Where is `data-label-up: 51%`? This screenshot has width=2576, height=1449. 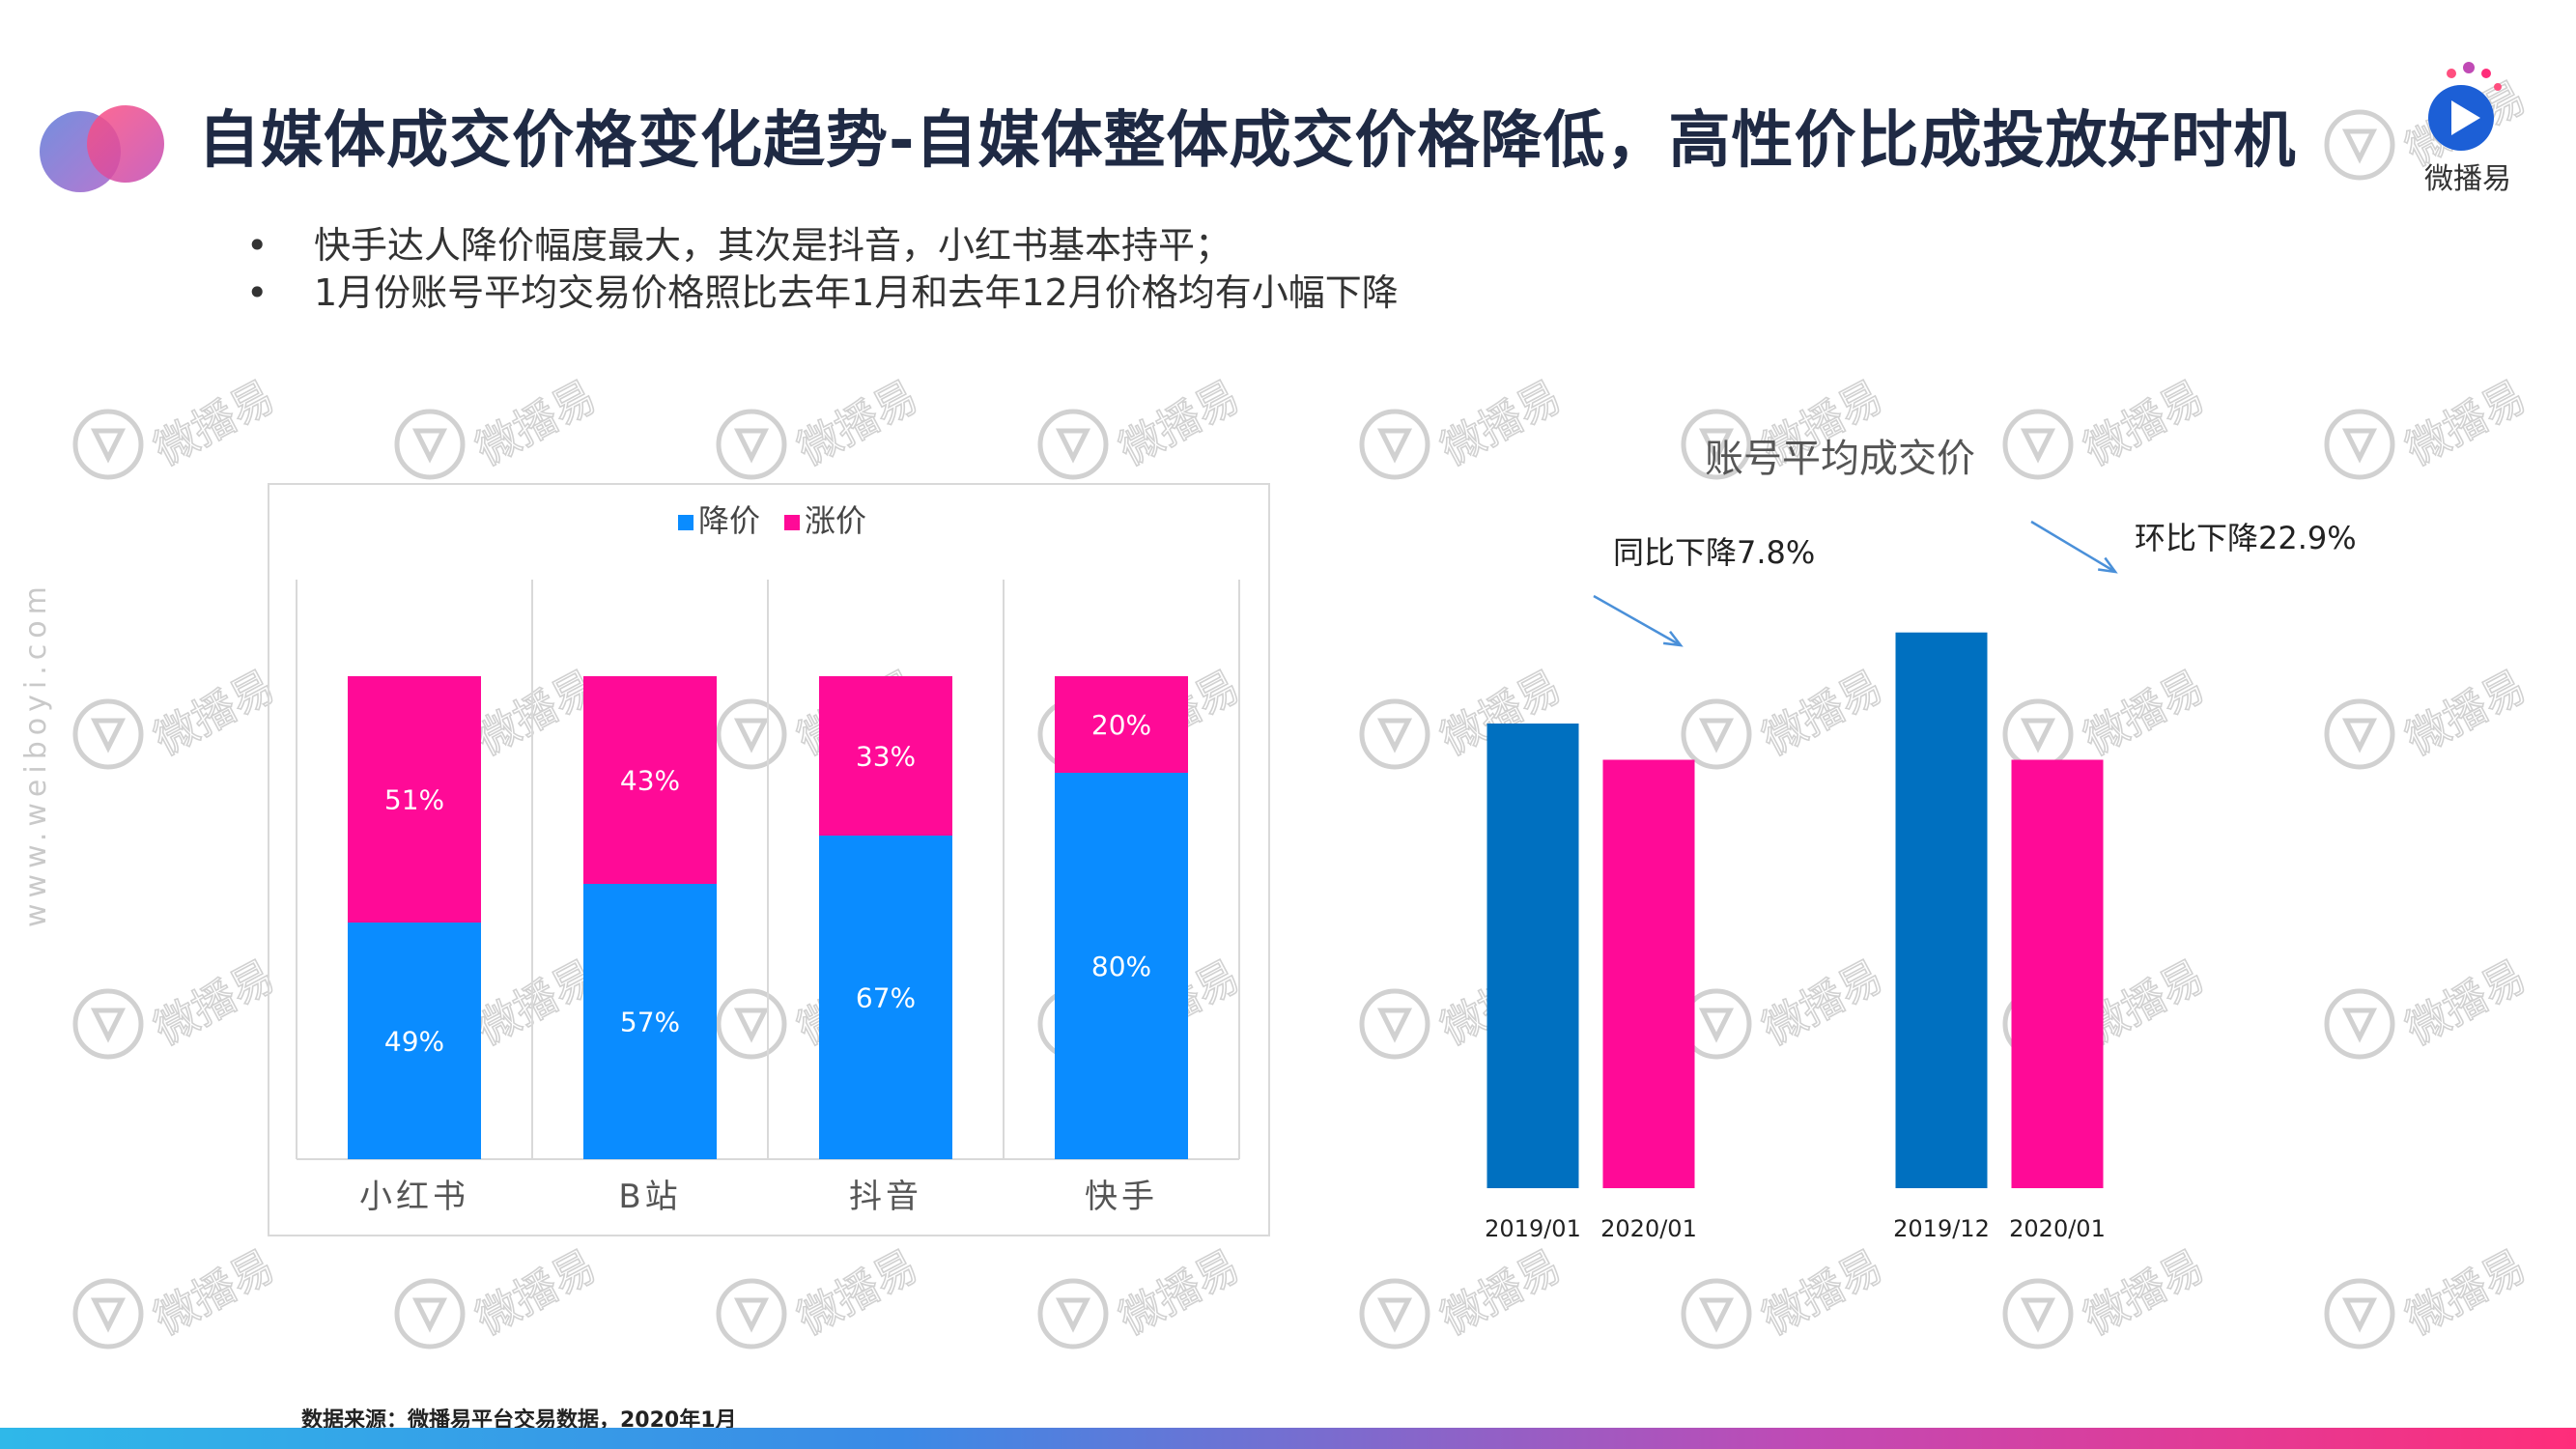
data-label-up: 51% is located at coordinates (414, 800).